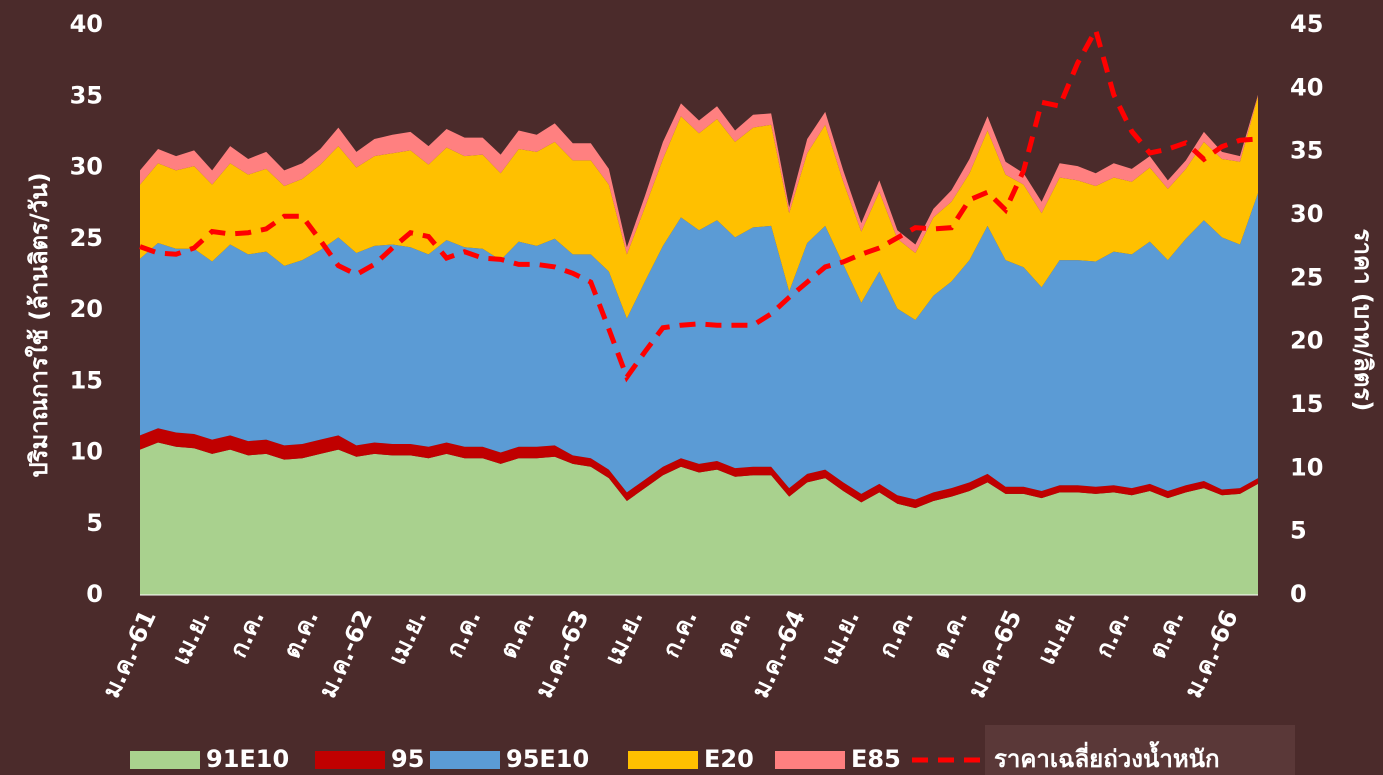 This screenshot has width=1383, height=775. What do you see at coordinates (247, 759) in the screenshot?
I see `legend-label: 91E10` at bounding box center [247, 759].